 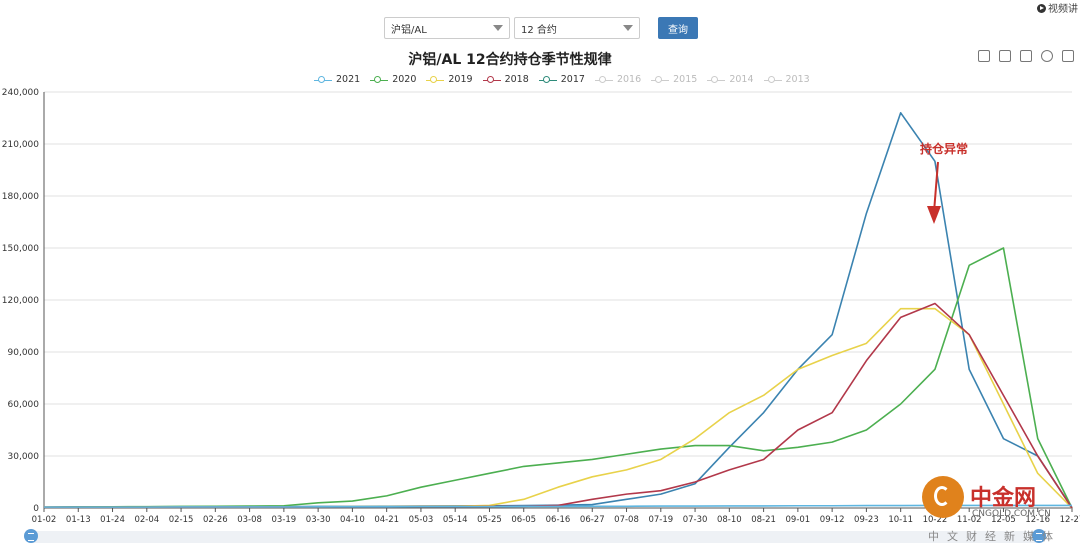 I want to click on y-tick-label: 120,000, so click(x=20, y=301).